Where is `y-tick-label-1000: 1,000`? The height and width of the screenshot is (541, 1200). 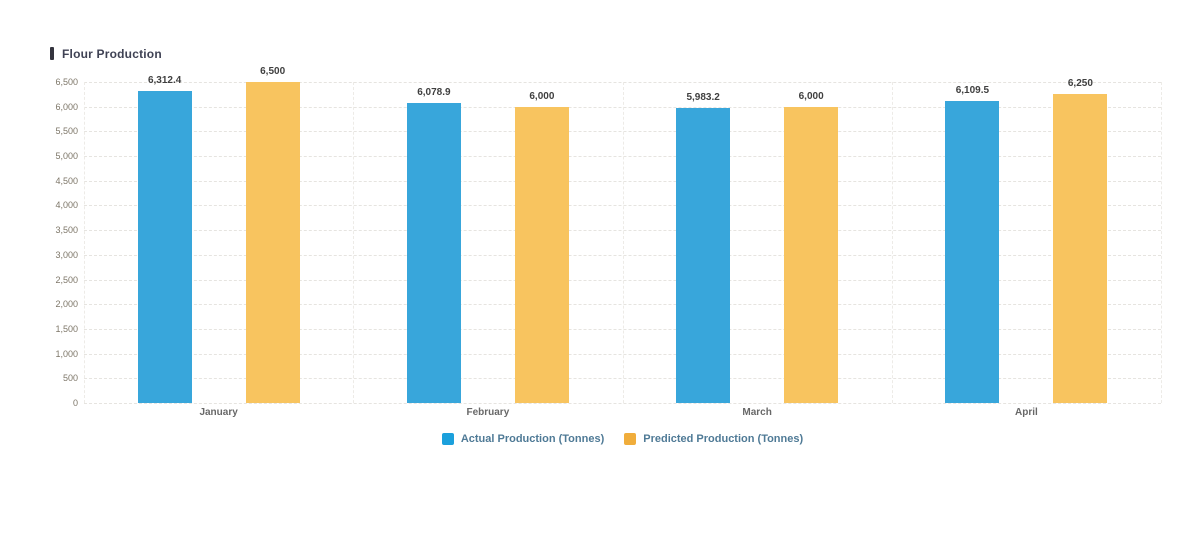
y-tick-label-1000: 1,000 is located at coordinates (66, 353).